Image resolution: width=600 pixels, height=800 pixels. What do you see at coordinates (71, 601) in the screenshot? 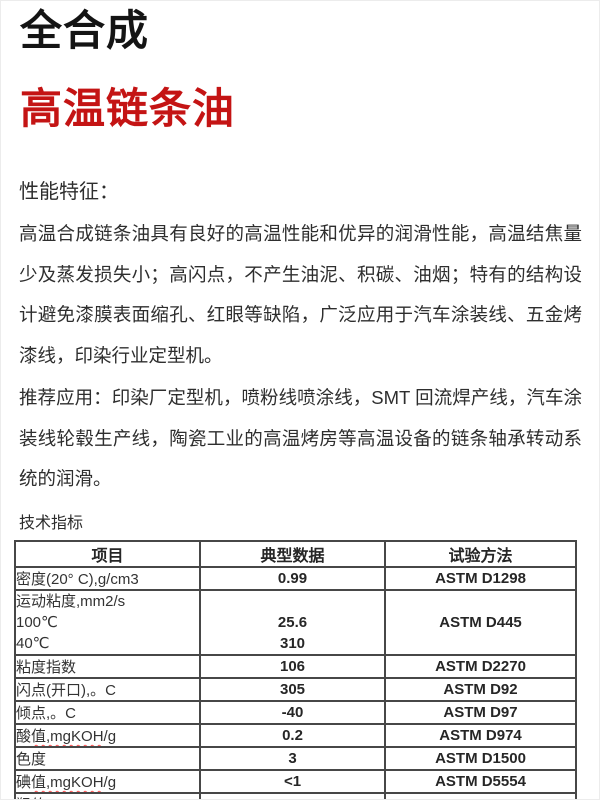
I see `viscosity-label-line: 运动粘度,mm2/s` at bounding box center [71, 601].